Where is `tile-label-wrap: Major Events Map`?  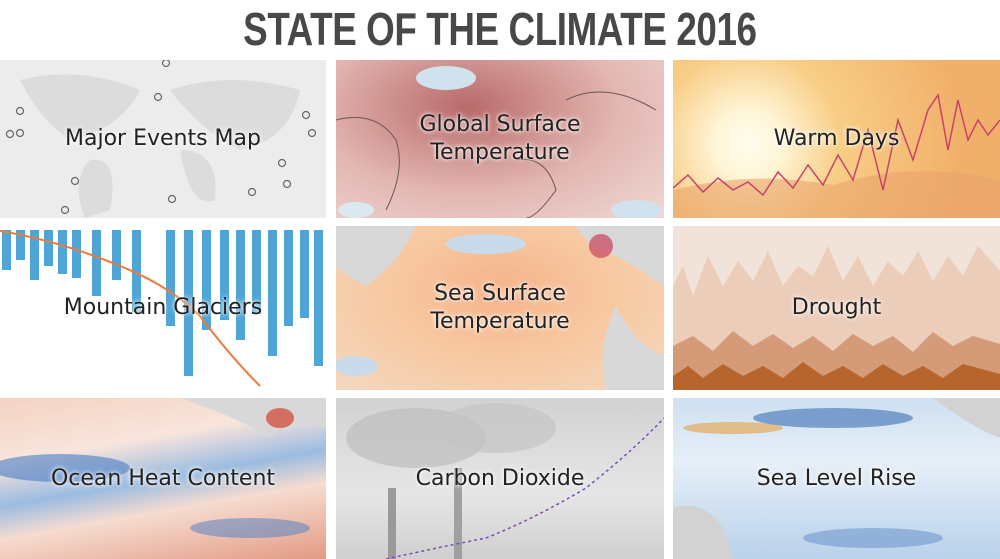 tile-label-wrap: Major Events Map is located at coordinates (163, 139).